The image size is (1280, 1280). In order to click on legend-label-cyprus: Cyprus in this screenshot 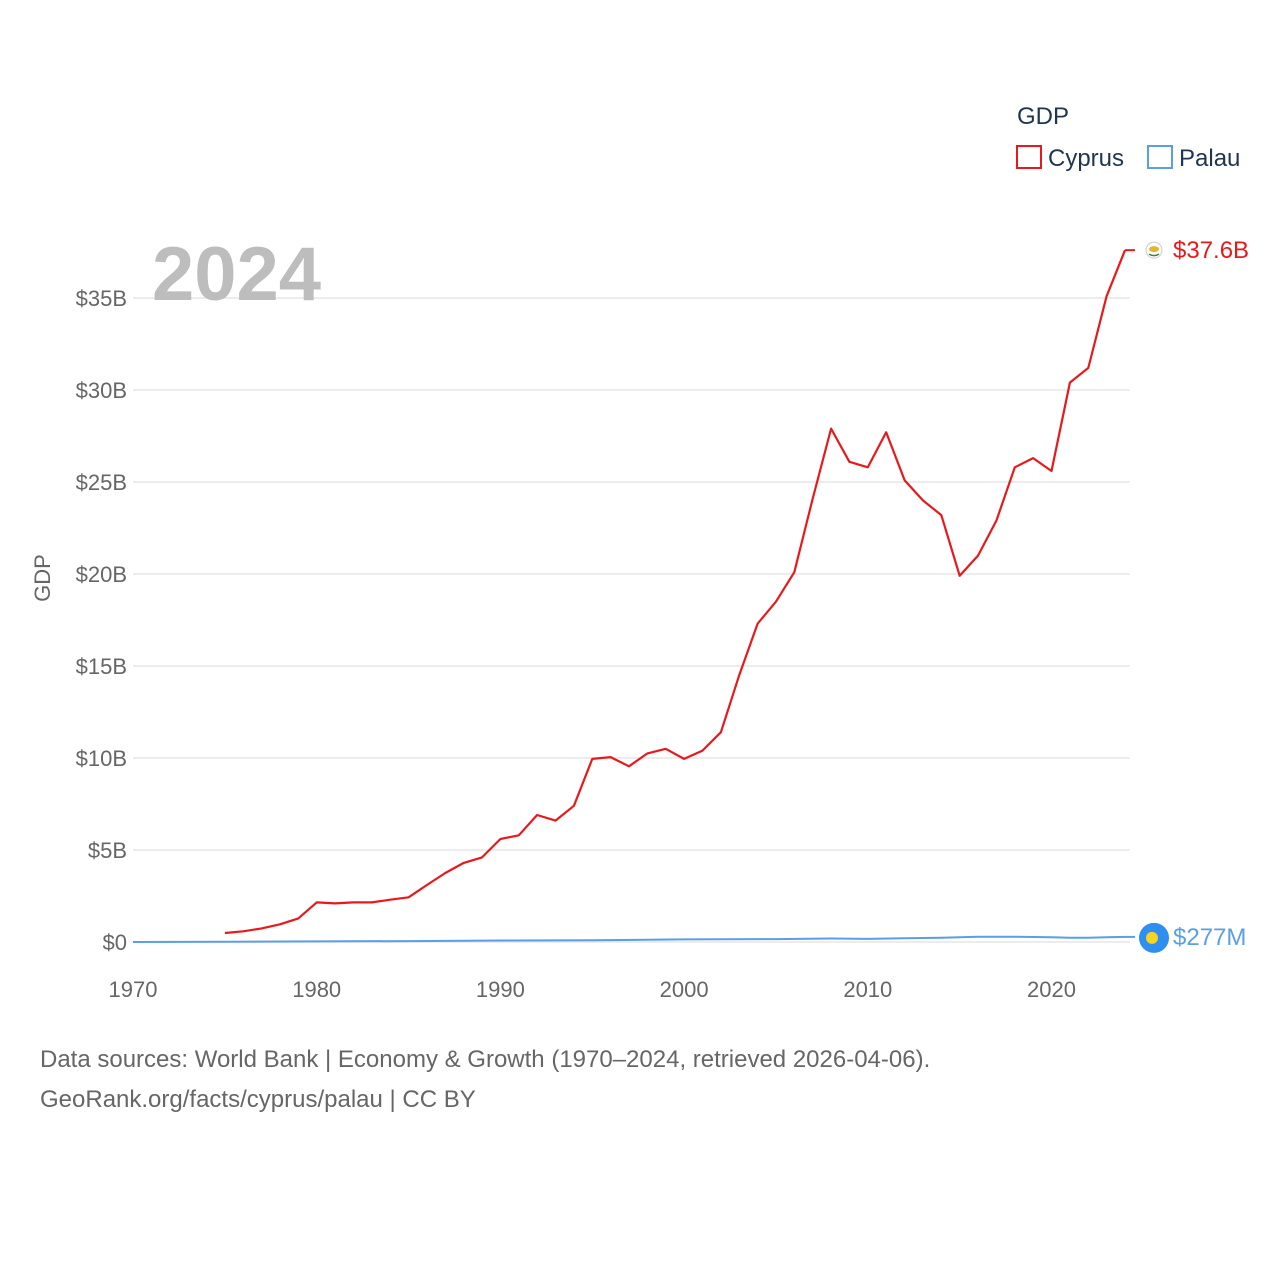, I will do `click(1086, 158)`.